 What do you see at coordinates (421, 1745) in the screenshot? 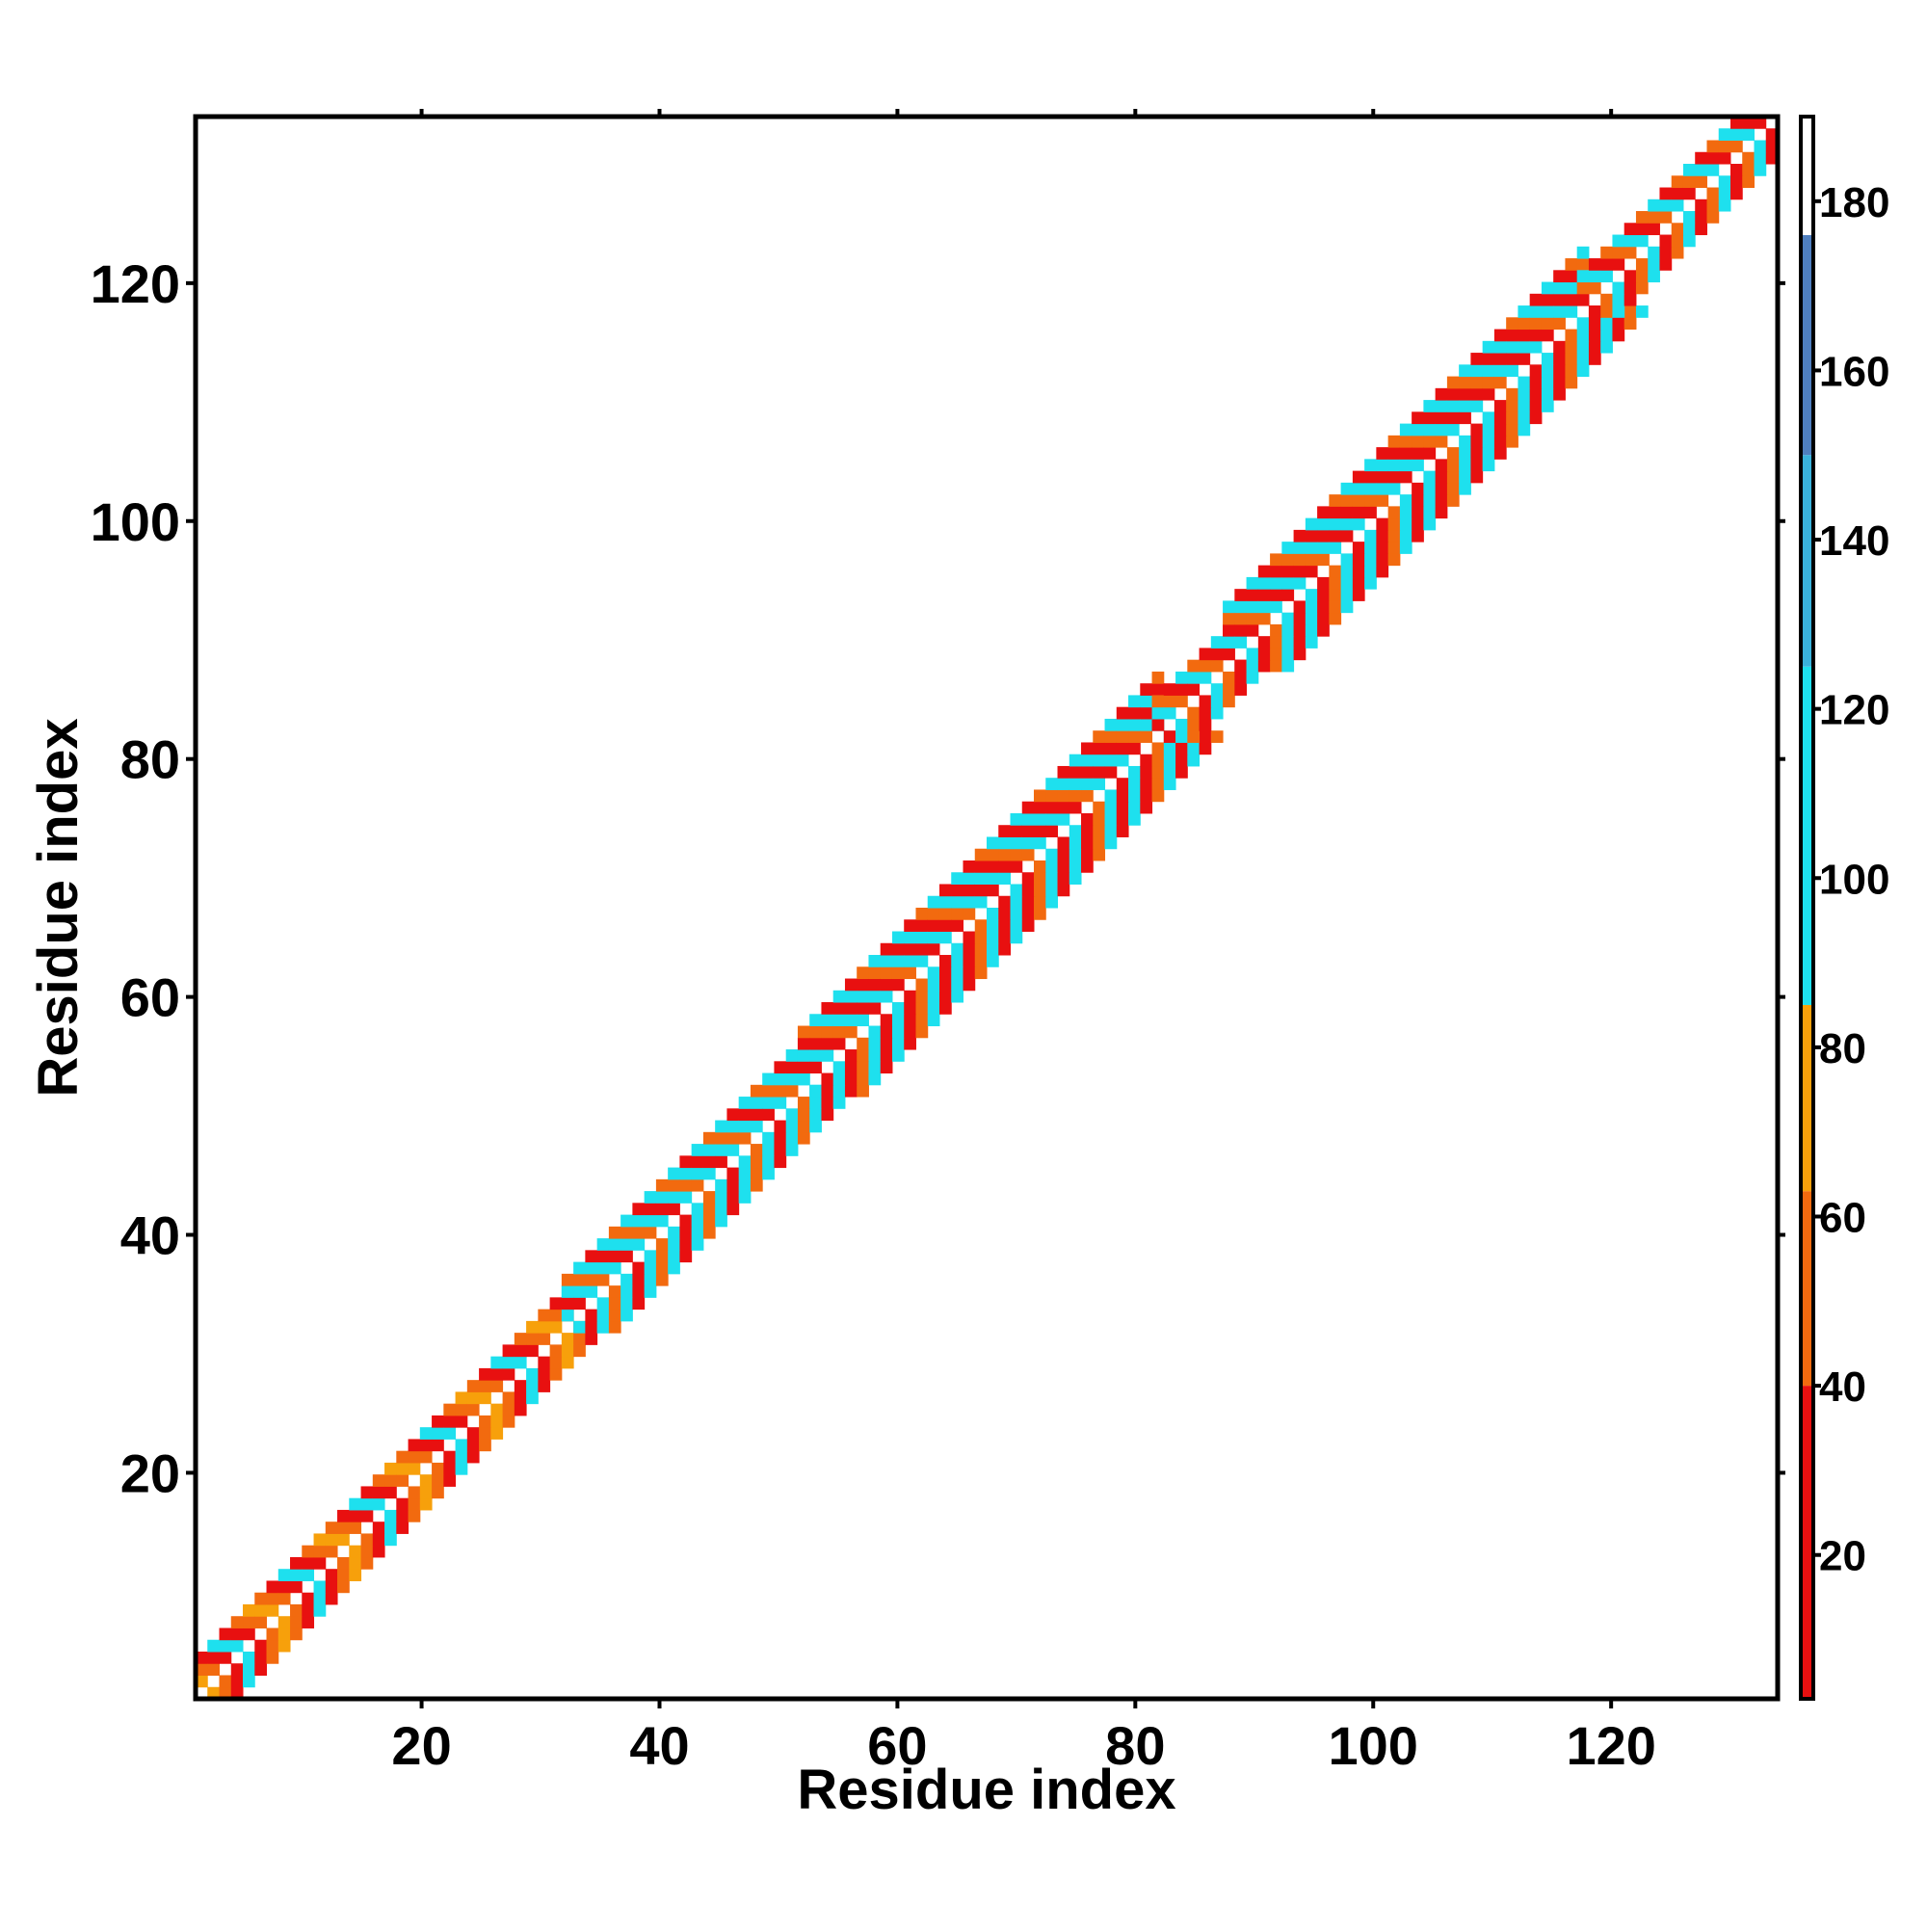
I see `x-tick-label: 20` at bounding box center [421, 1745].